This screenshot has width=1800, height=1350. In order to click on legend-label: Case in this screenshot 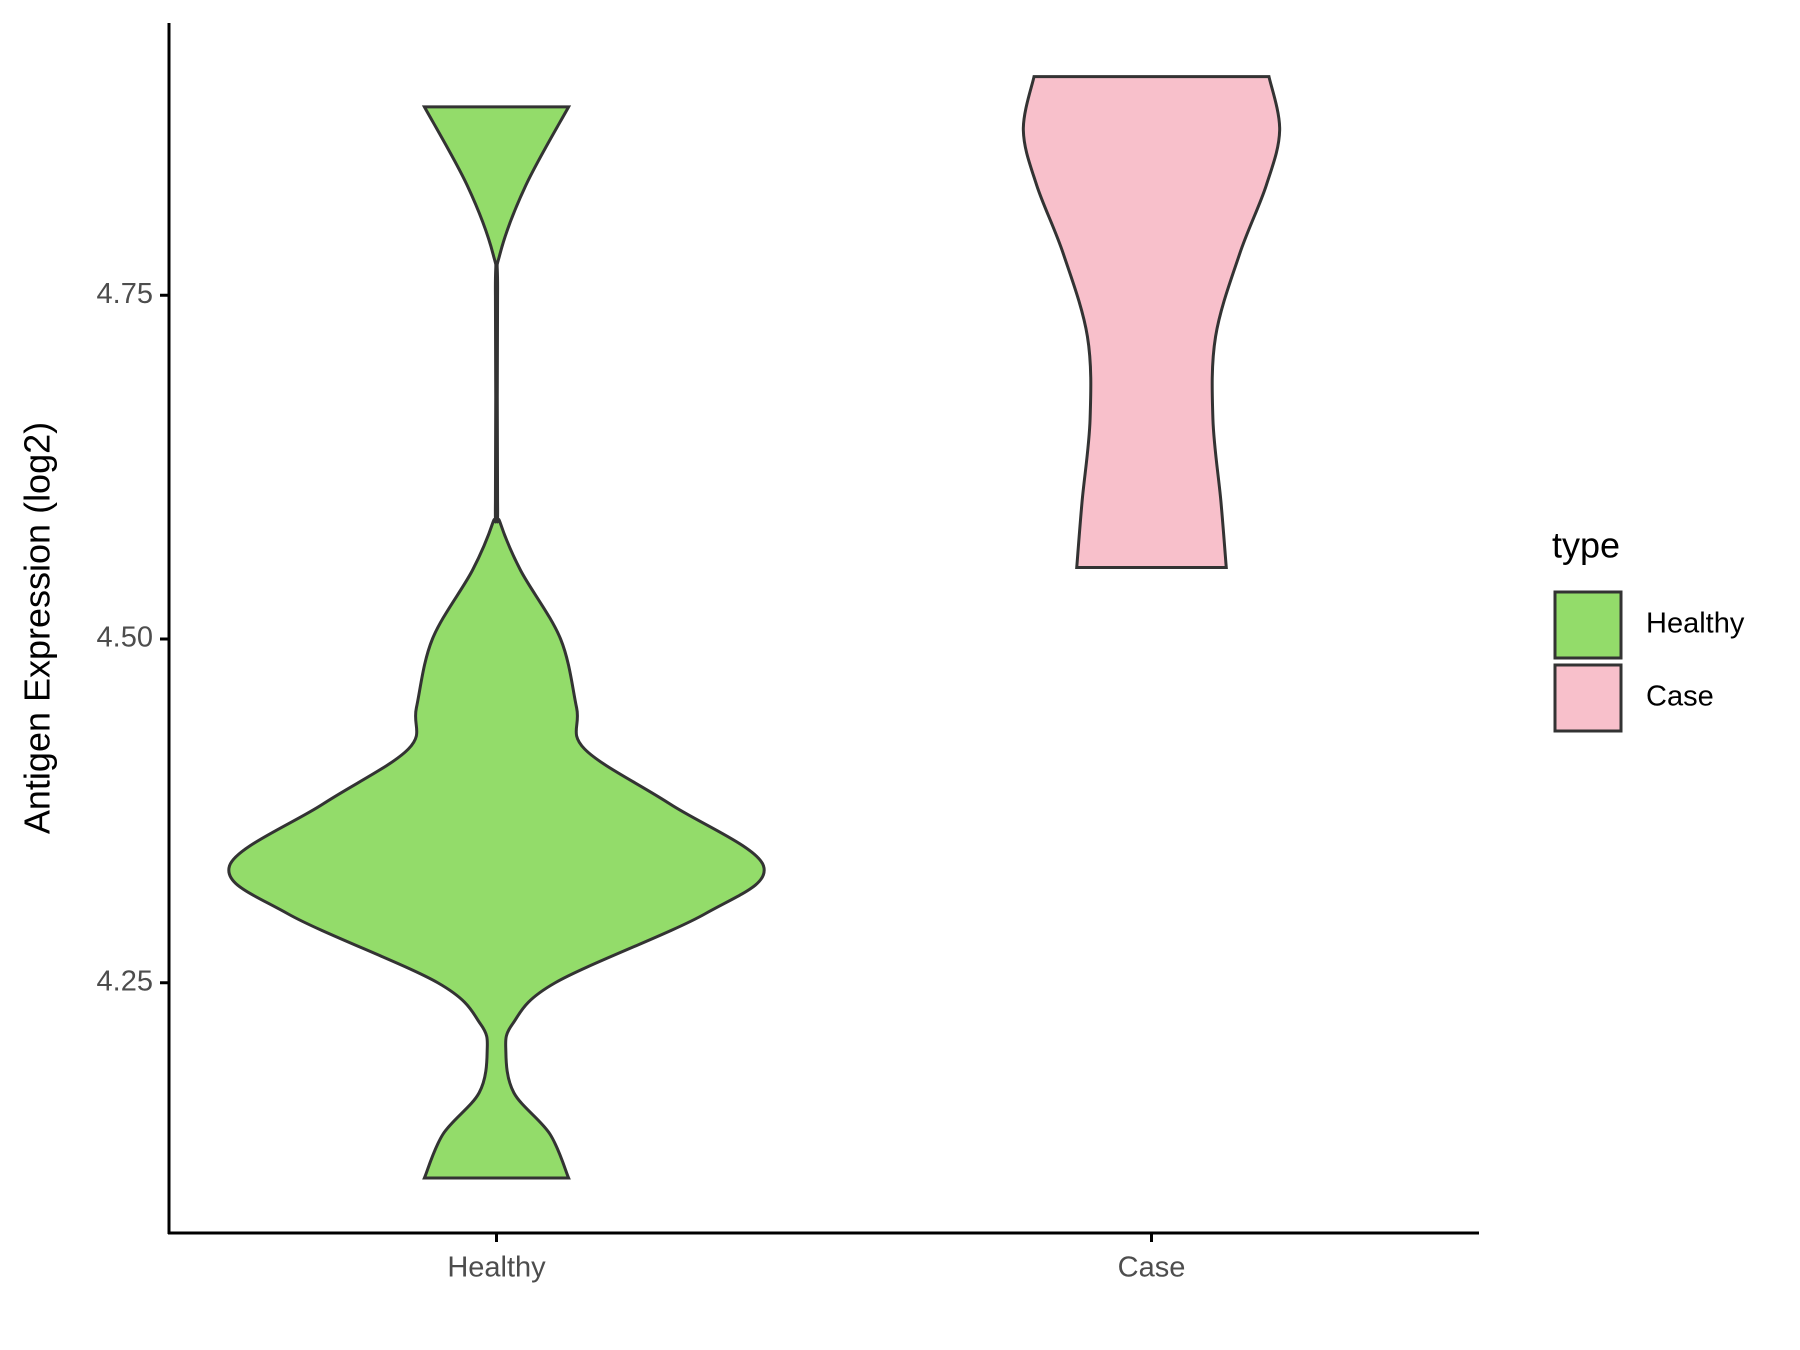, I will do `click(1680, 697)`.